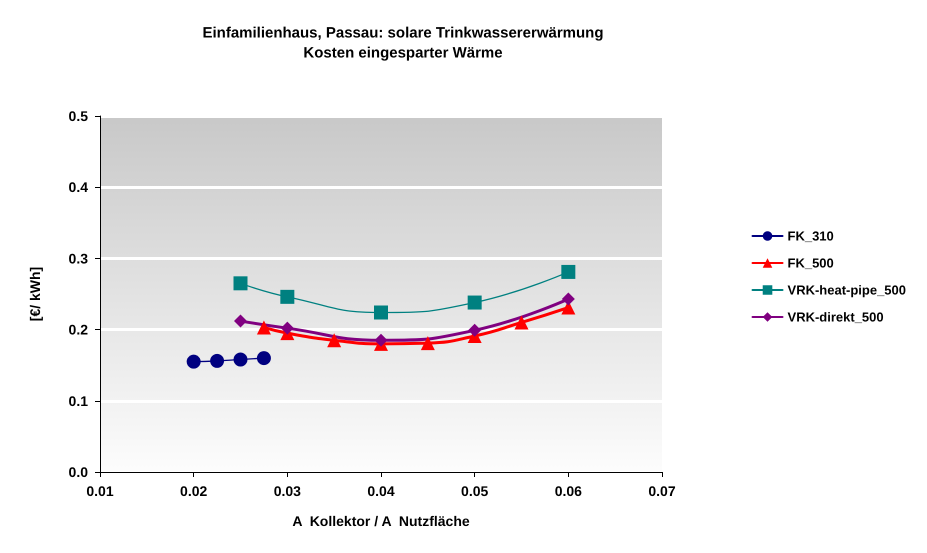 The width and height of the screenshot is (927, 553). Describe the element at coordinates (662, 491) in the screenshot. I see `x-tick-label: 0.07` at that location.